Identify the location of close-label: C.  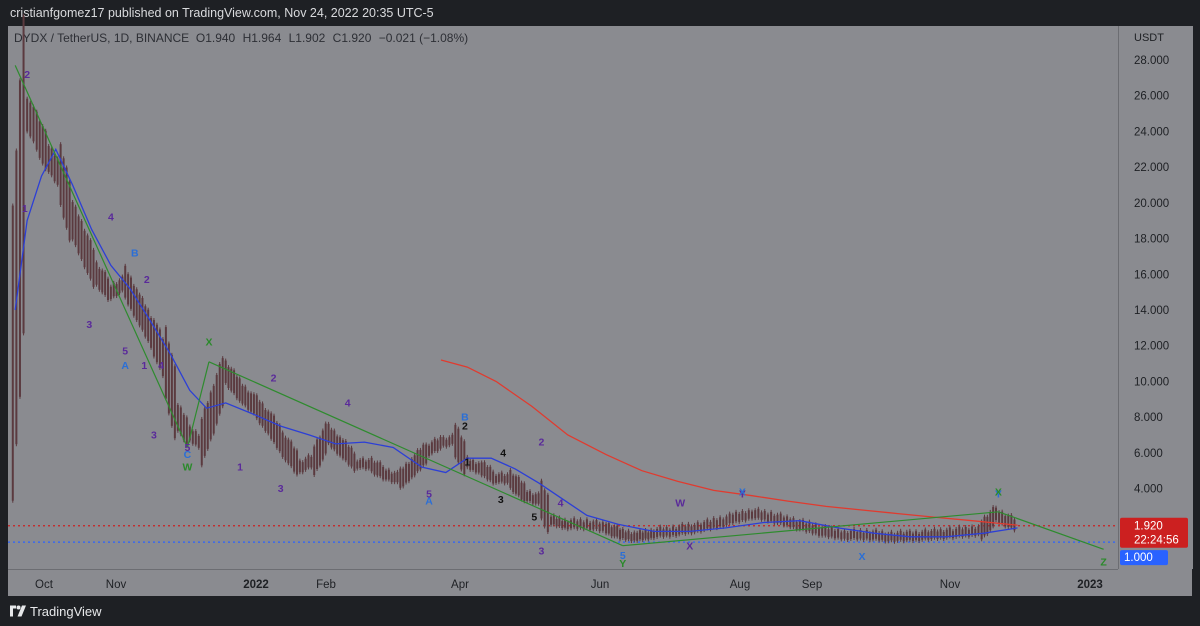
(337, 38).